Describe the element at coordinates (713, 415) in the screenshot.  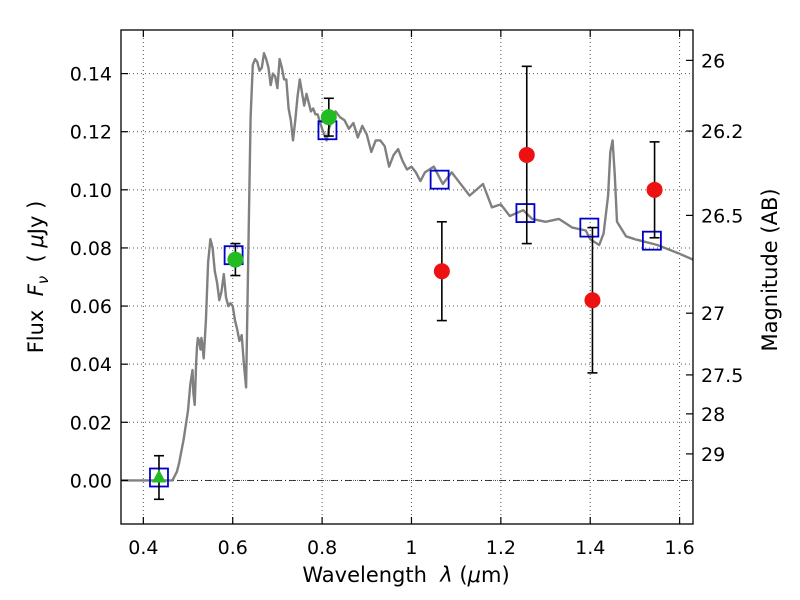
I see `magnitude-tick-label: 28` at that location.